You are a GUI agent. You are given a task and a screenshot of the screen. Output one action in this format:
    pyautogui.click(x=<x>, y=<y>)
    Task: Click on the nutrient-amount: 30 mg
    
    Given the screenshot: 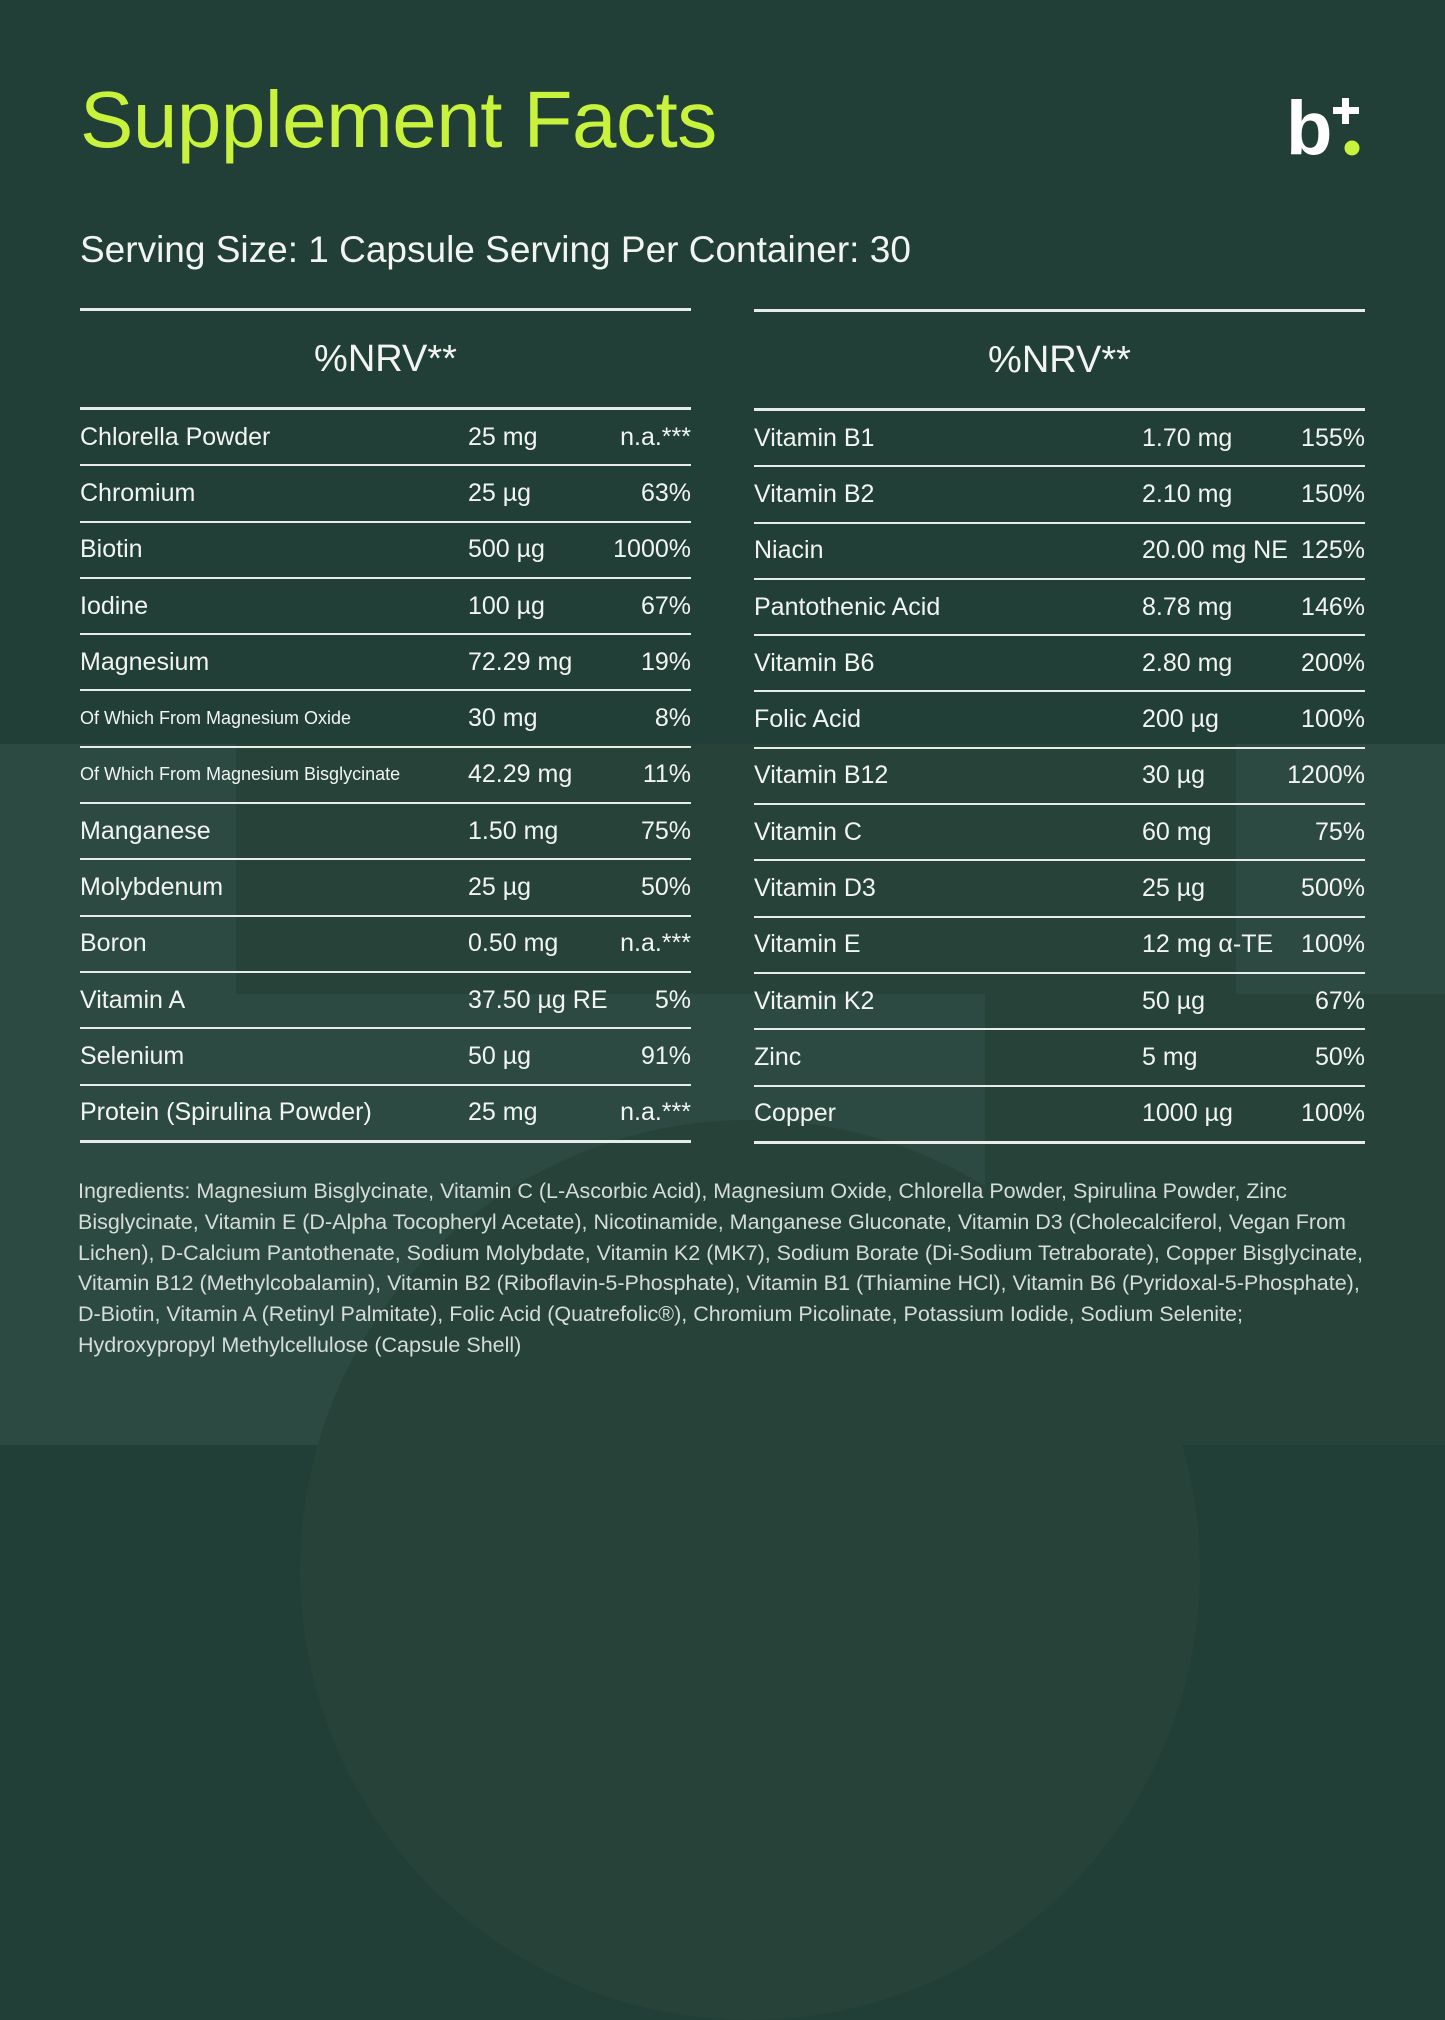 What is the action you would take?
    pyautogui.click(x=503, y=718)
    